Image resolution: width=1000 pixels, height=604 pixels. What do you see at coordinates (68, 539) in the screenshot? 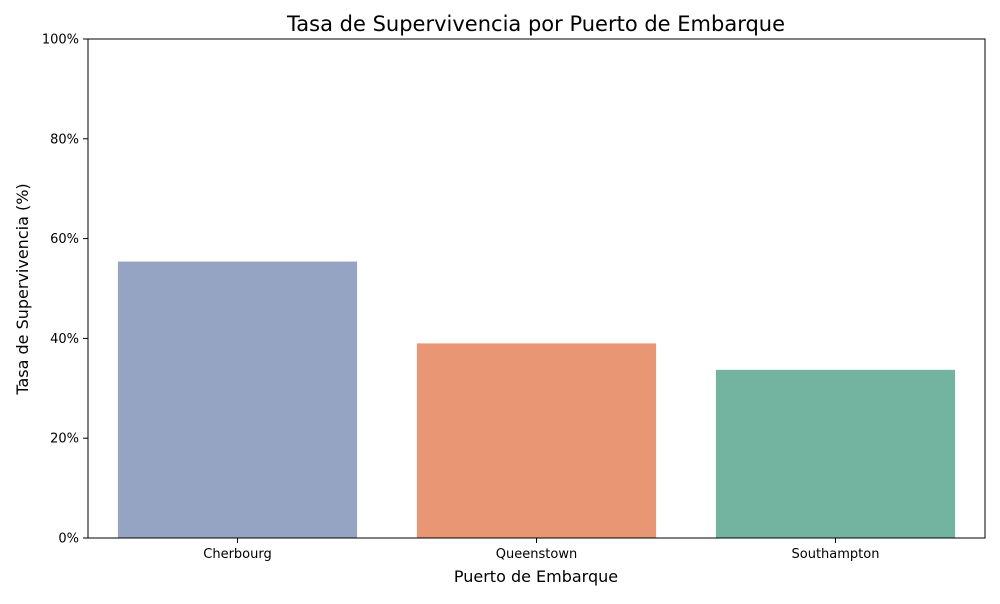
I see `y-tick-label: 0%` at bounding box center [68, 539].